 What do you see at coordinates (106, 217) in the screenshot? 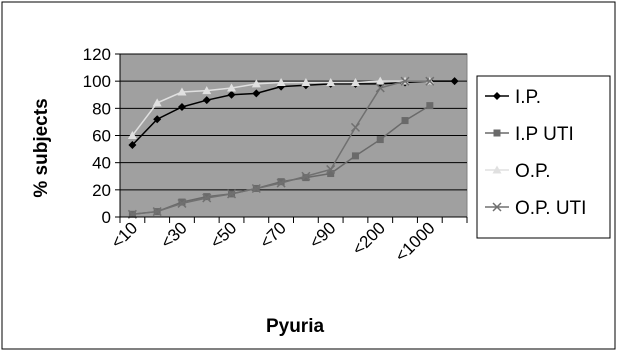
I see `y-tick-label: 0` at bounding box center [106, 217].